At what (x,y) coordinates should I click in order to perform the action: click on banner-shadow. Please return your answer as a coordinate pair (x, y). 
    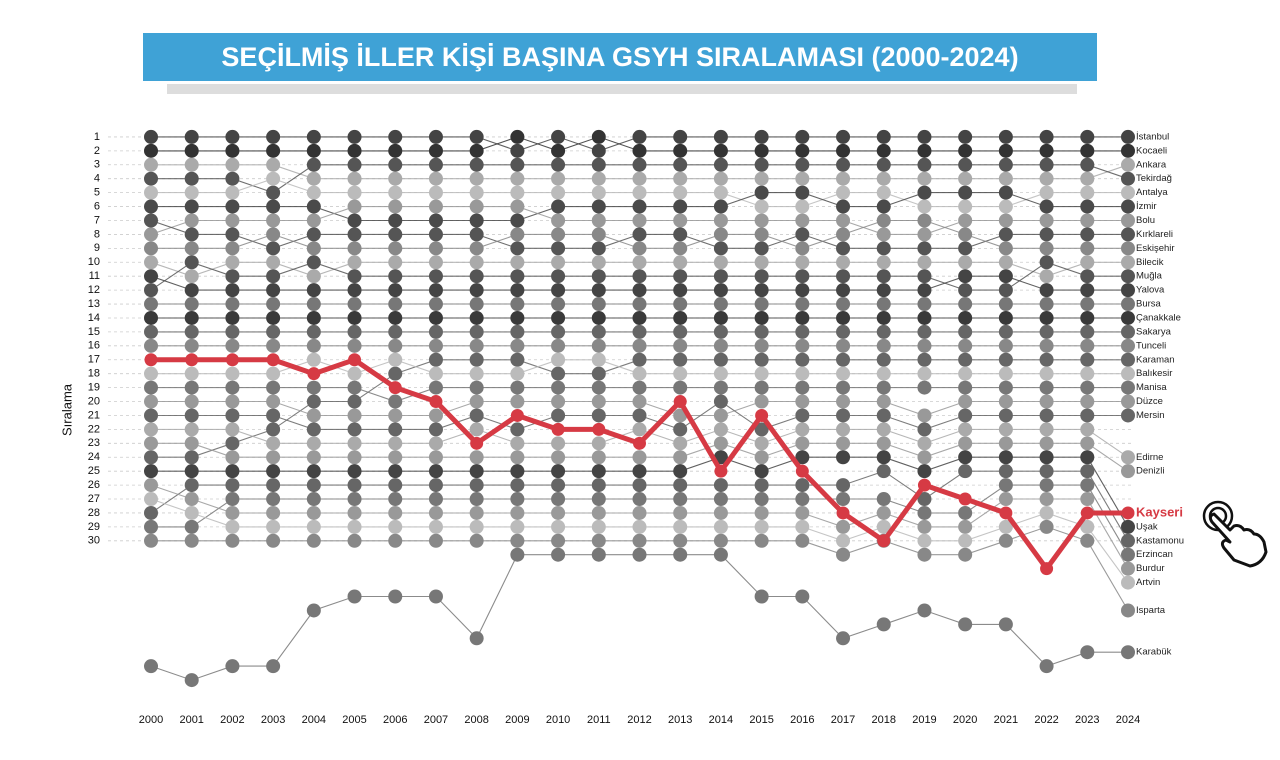
    Looking at the image, I should click on (622, 89).